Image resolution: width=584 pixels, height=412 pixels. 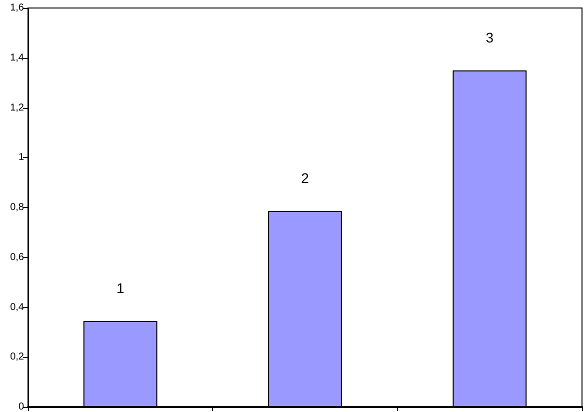 What do you see at coordinates (21, 158) in the screenshot?
I see `y-tick-label: 1` at bounding box center [21, 158].